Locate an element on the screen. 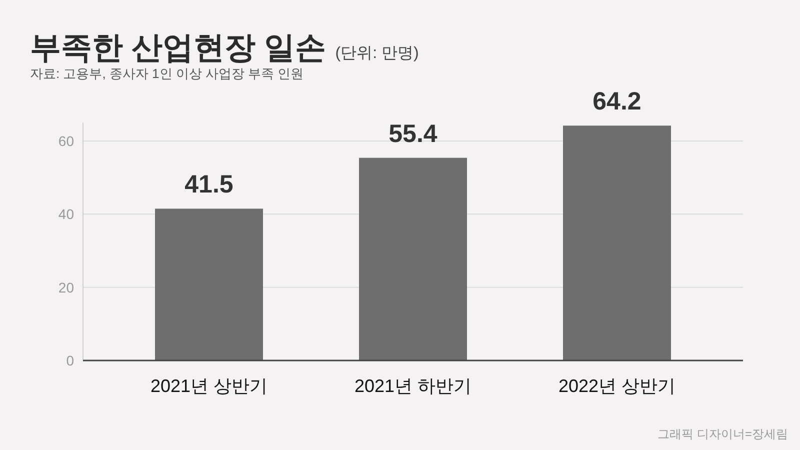 This screenshot has width=800, height=450. data-label: 55.4 is located at coordinates (413, 134).